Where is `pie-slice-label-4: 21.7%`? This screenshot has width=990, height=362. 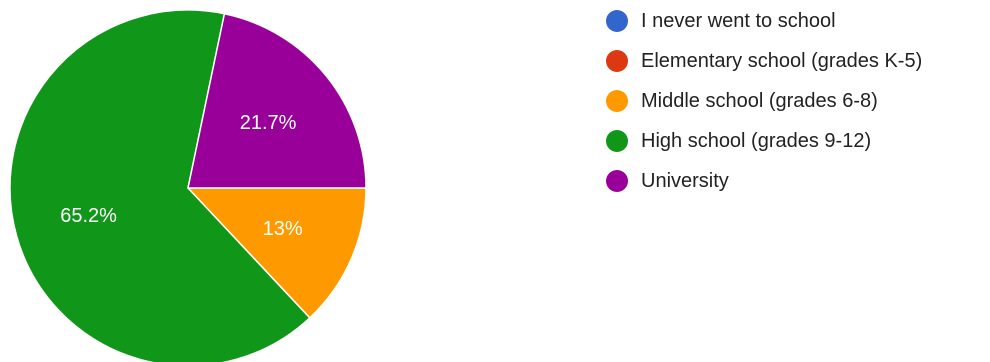
pie-slice-label-4: 21.7% is located at coordinates (268, 123).